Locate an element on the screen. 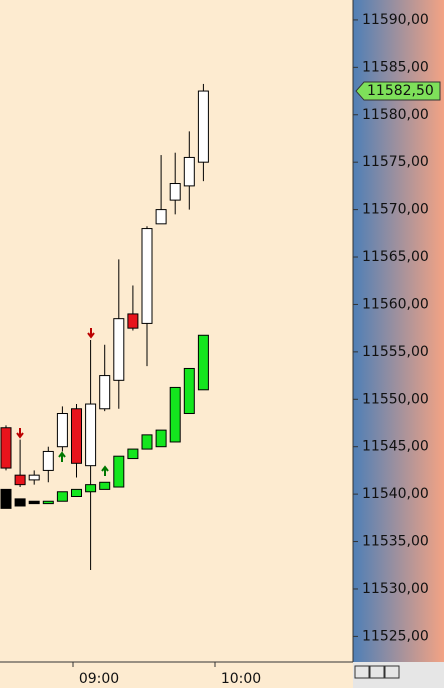 The image size is (444, 692). zoom-button is located at coordinates (362, 672).